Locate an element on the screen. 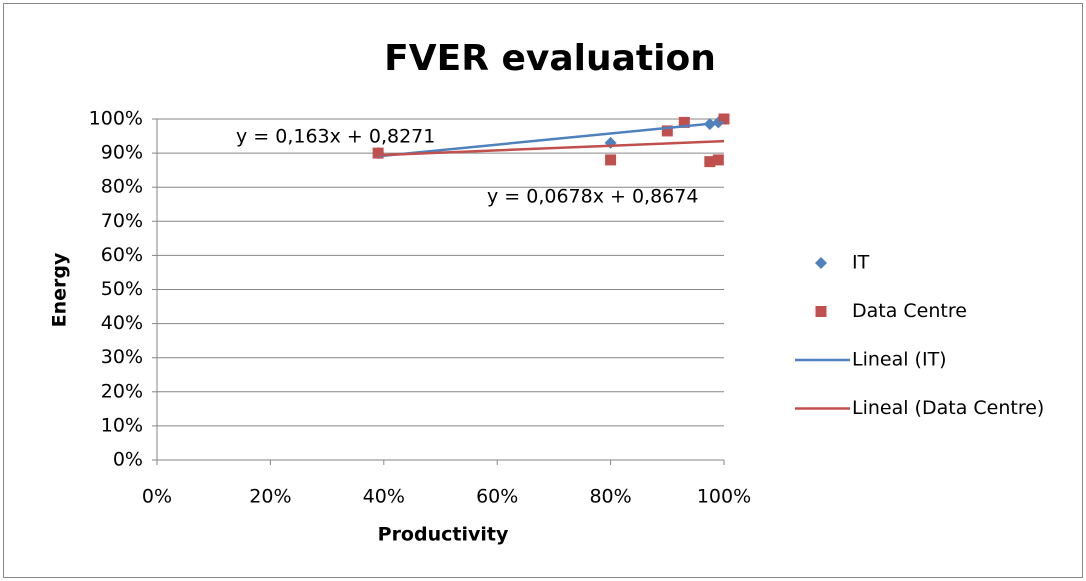 The height and width of the screenshot is (581, 1086). legend-label: Lineal (Data Centre) is located at coordinates (948, 408).